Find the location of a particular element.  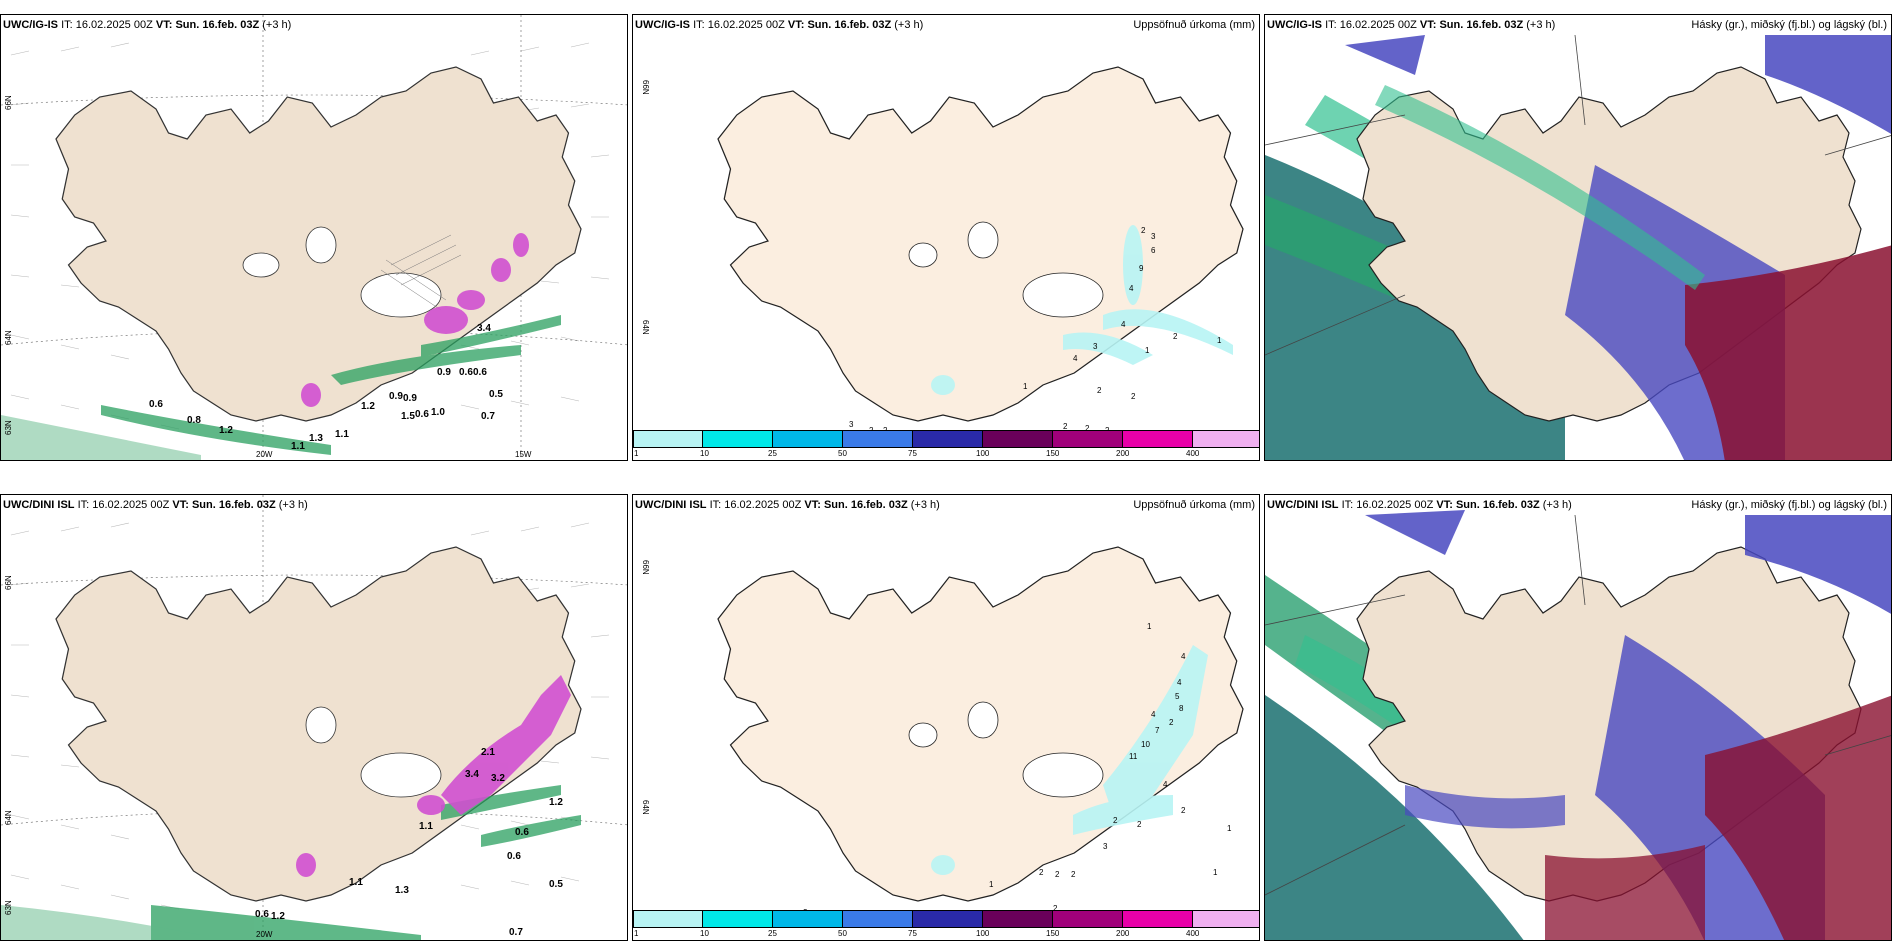

model-name: UWC/DINI ISL is located at coordinates (671, 505).